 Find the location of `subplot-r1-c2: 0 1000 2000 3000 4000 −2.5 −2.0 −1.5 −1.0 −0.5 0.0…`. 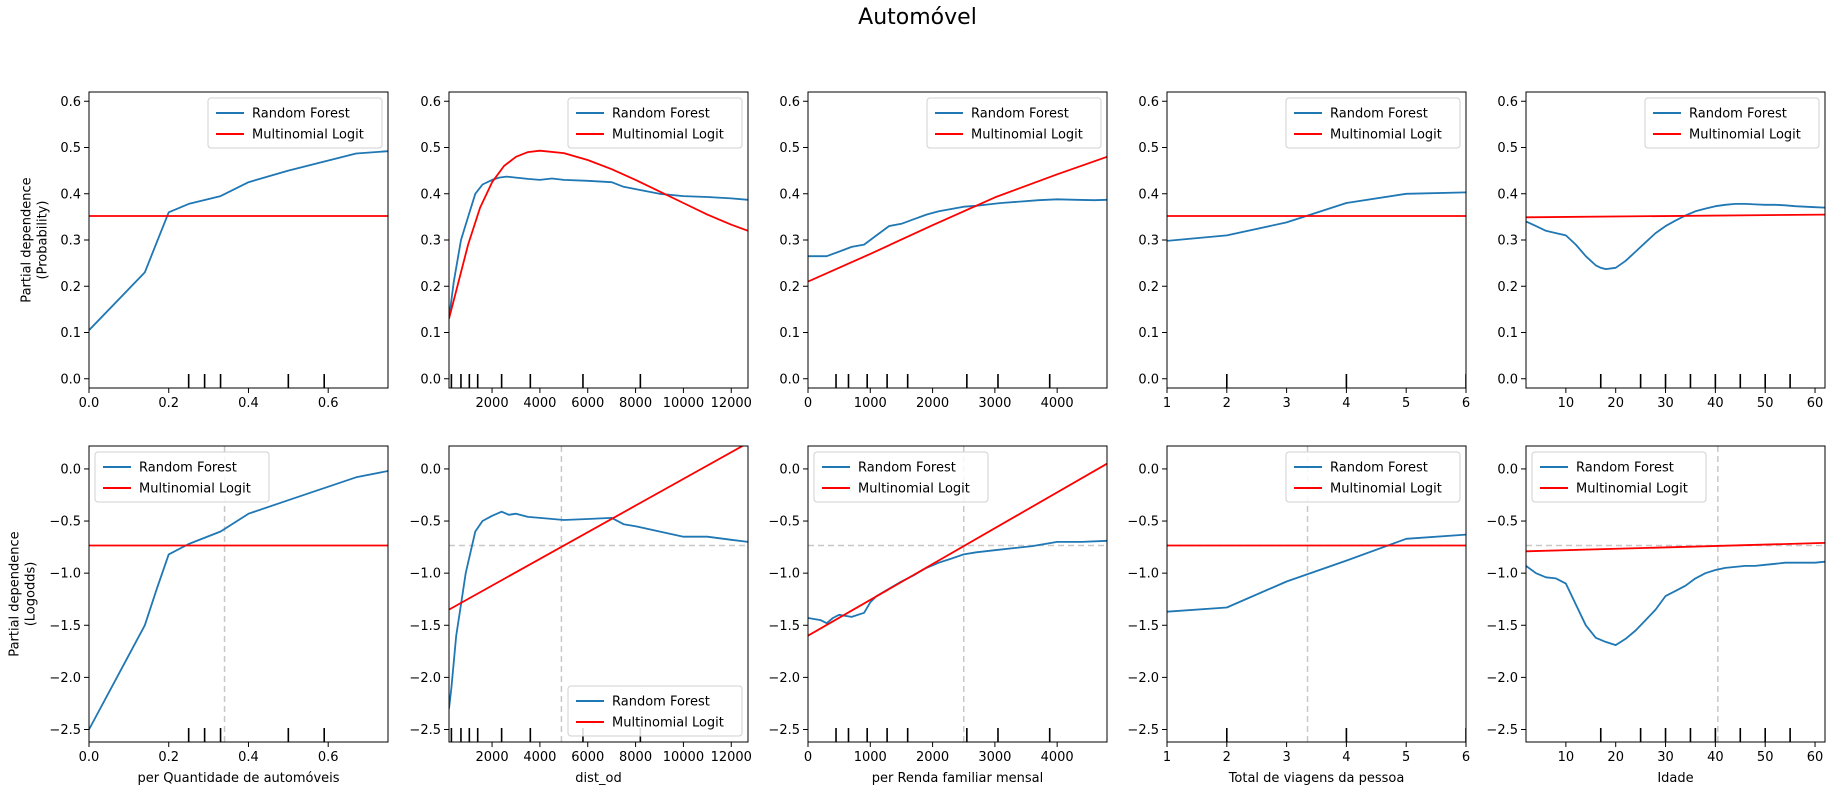

subplot-r1-c2: 0 1000 2000 3000 4000 −2.5 −2.0 −1.5 −1.0 −0.5 0.0… is located at coordinates (938, 615).